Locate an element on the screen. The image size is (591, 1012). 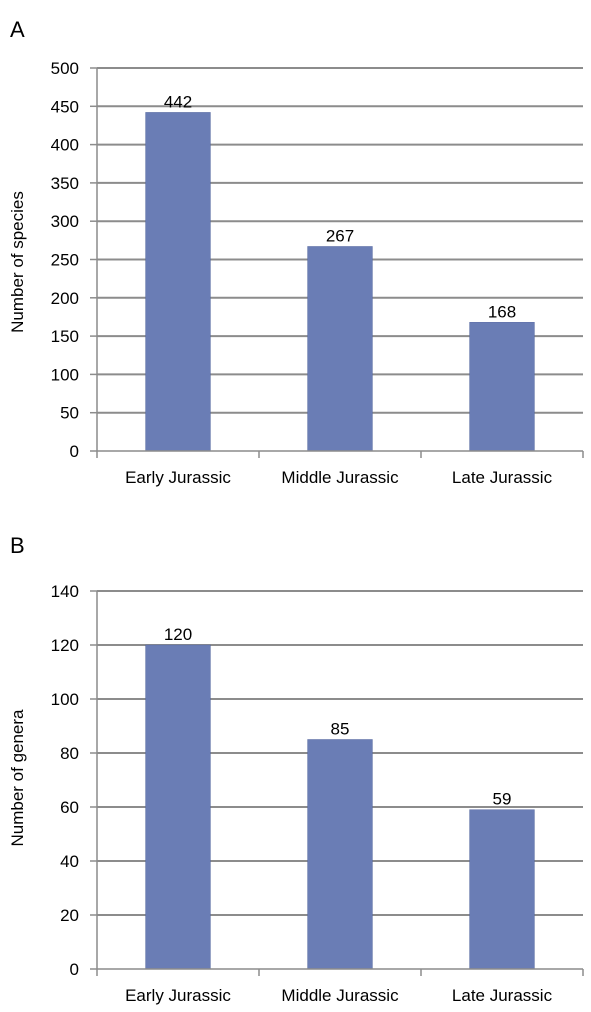
panel-b-category-label: Late Jurassic is located at coordinates (502, 995).